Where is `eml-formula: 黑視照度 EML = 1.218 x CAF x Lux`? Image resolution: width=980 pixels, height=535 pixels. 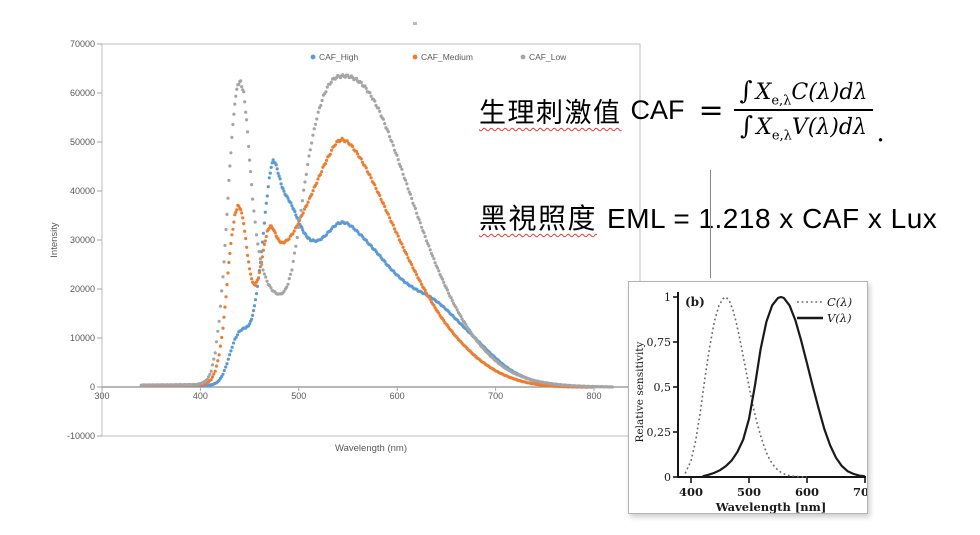 eml-formula: 黑視照度 EML = 1.218 x CAF x Lux is located at coordinates (708, 217).